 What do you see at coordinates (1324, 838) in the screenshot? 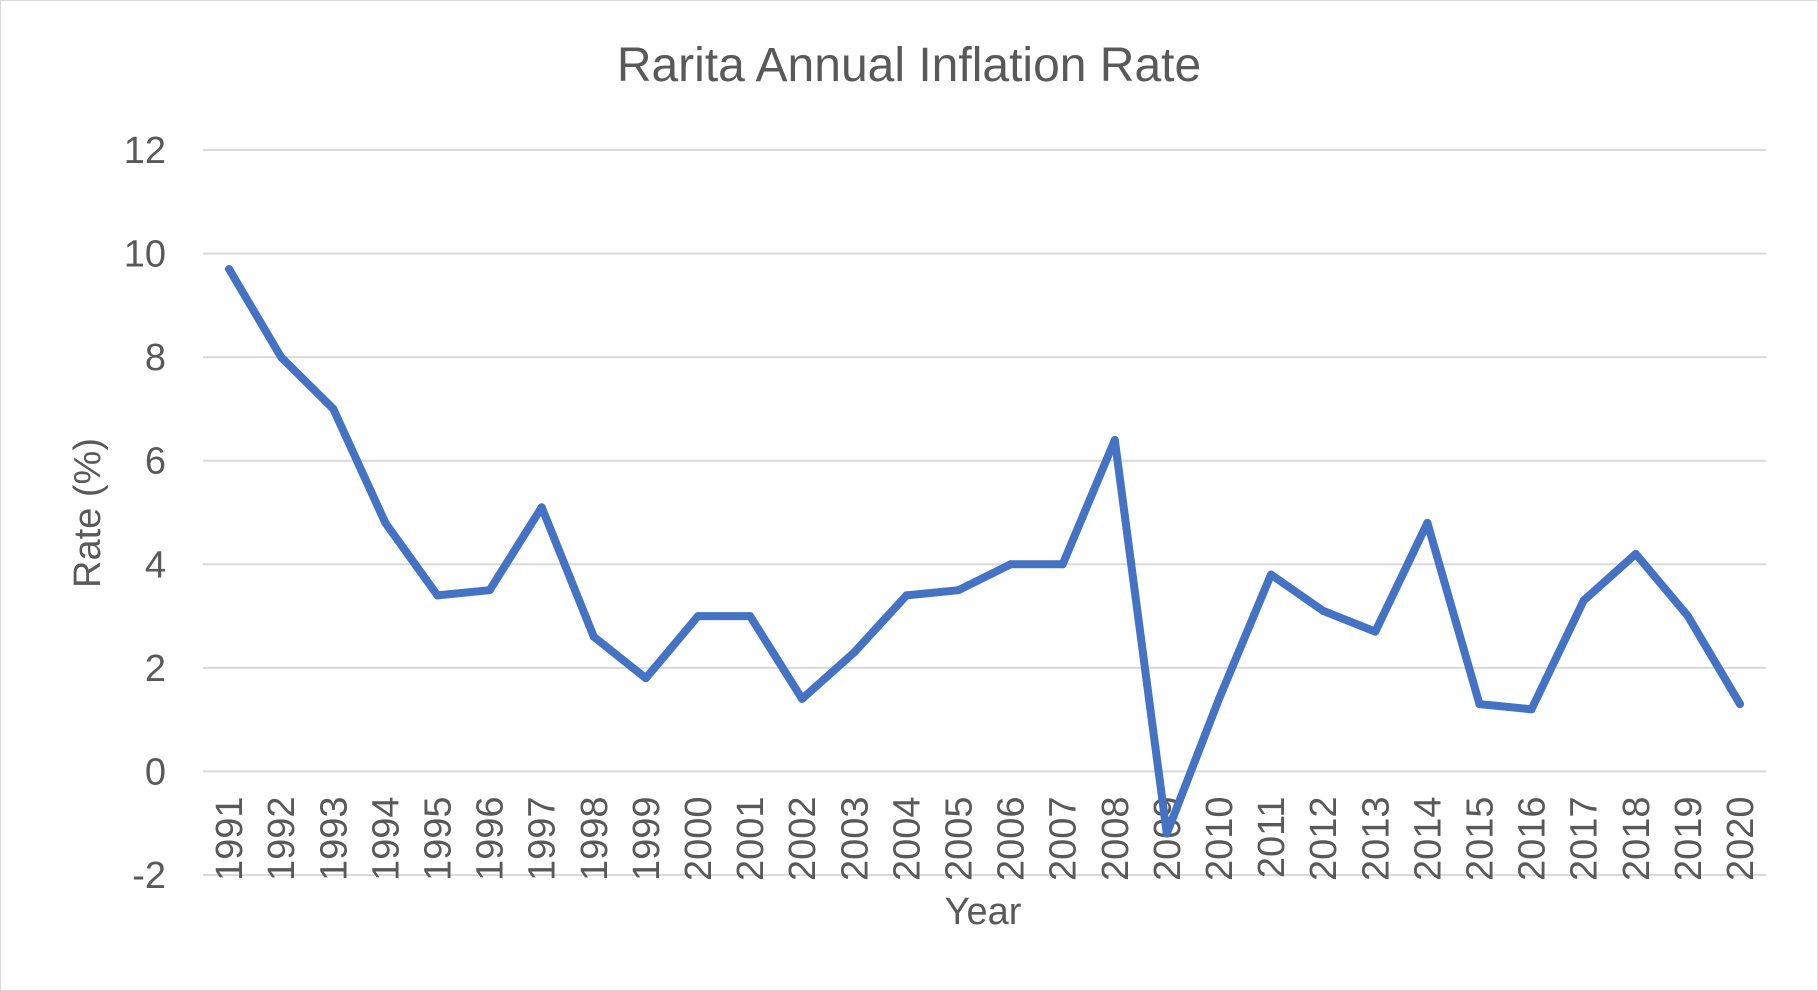
I see `x-tick-label: 2012` at bounding box center [1324, 838].